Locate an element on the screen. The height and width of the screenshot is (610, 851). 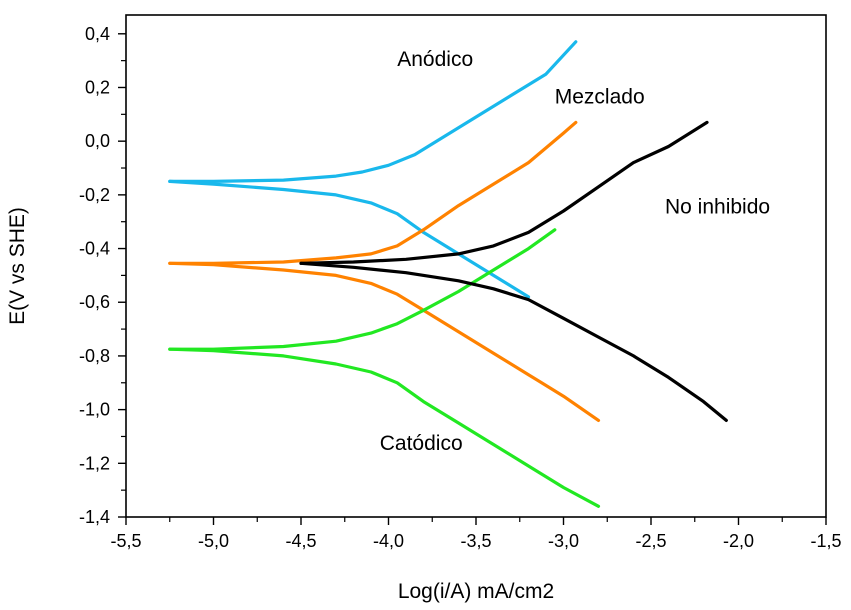
x-tick-label: -5,5 is located at coordinates (125, 541).